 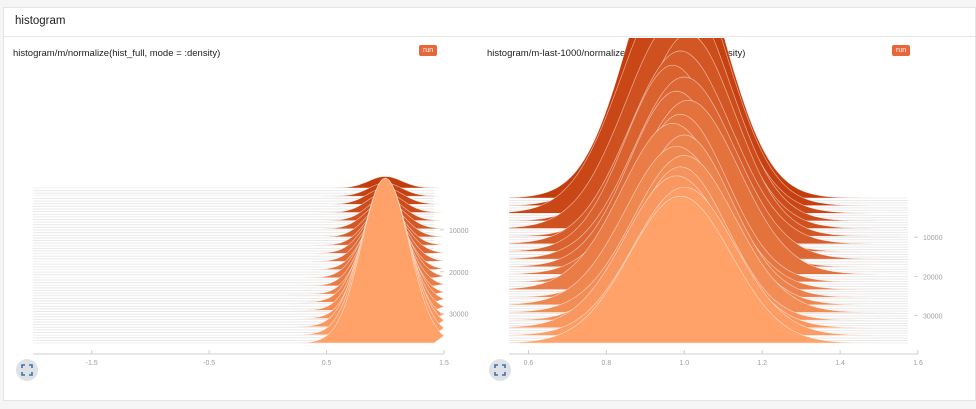 What do you see at coordinates (840, 363) in the screenshot?
I see `x-tick-label: 1.4` at bounding box center [840, 363].